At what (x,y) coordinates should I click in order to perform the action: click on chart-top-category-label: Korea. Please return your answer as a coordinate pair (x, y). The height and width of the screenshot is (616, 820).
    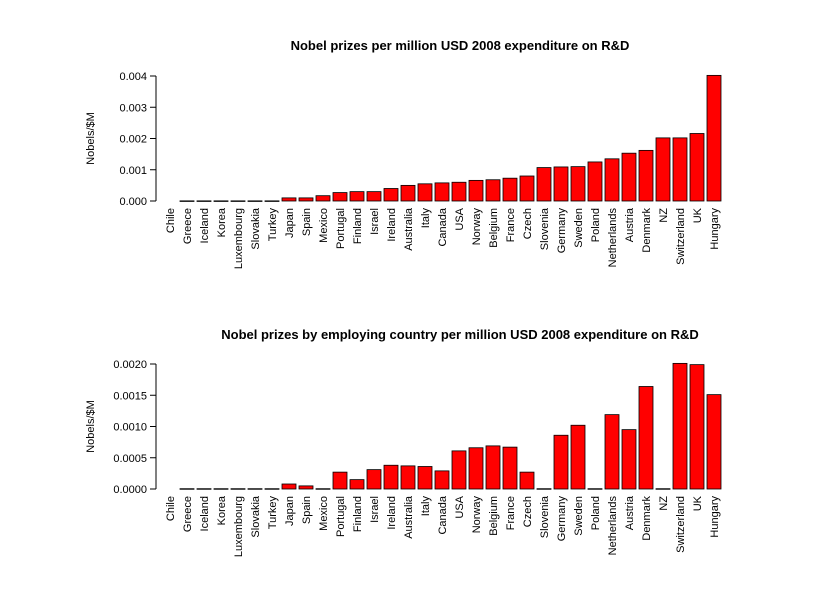
    Looking at the image, I should click on (222, 222).